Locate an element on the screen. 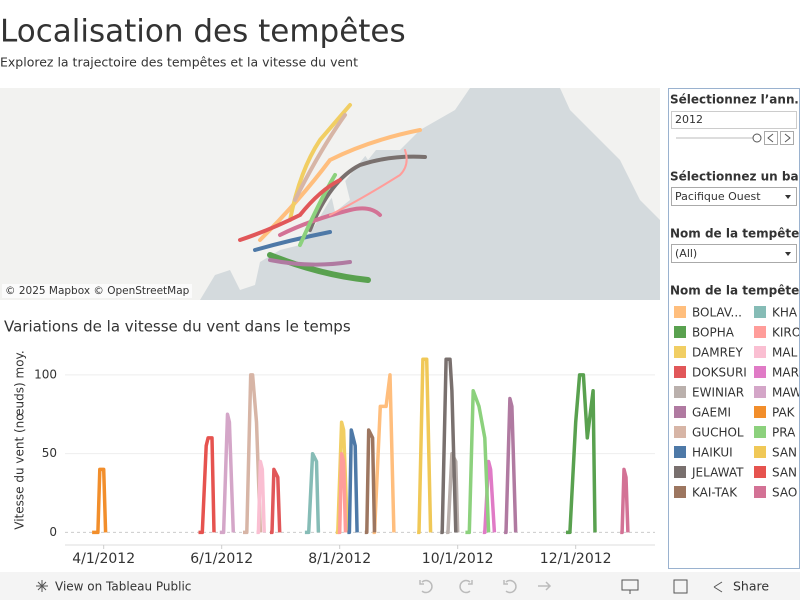 The image size is (800, 604). share-icon is located at coordinates (718, 587).